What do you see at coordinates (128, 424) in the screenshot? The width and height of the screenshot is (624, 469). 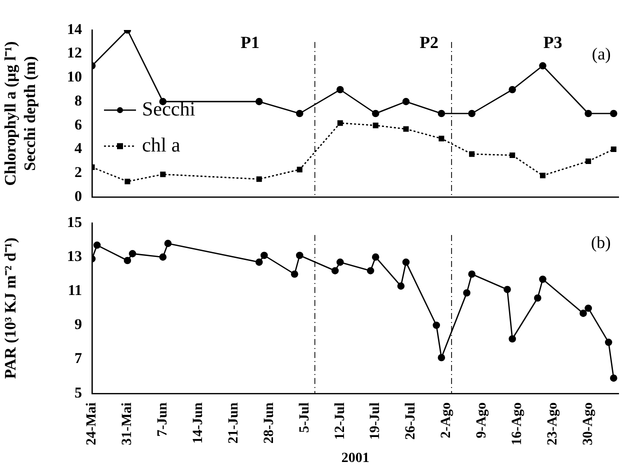 I see `x-tick-label: 31-Mai` at bounding box center [128, 424].